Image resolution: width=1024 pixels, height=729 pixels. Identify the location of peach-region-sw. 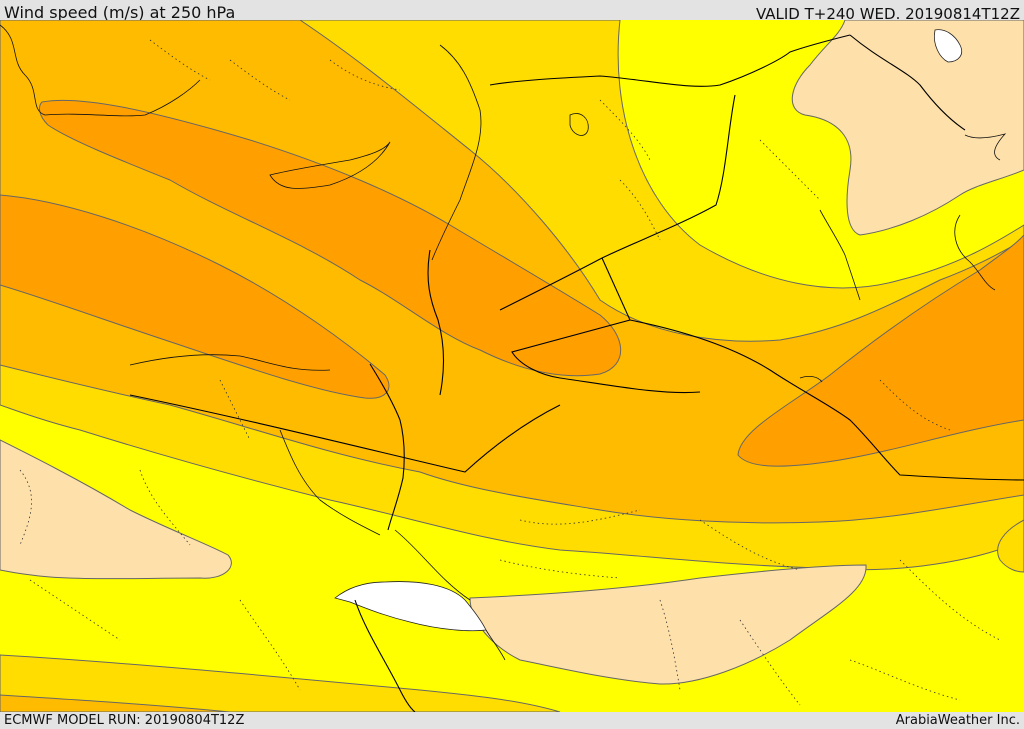
(116, 509).